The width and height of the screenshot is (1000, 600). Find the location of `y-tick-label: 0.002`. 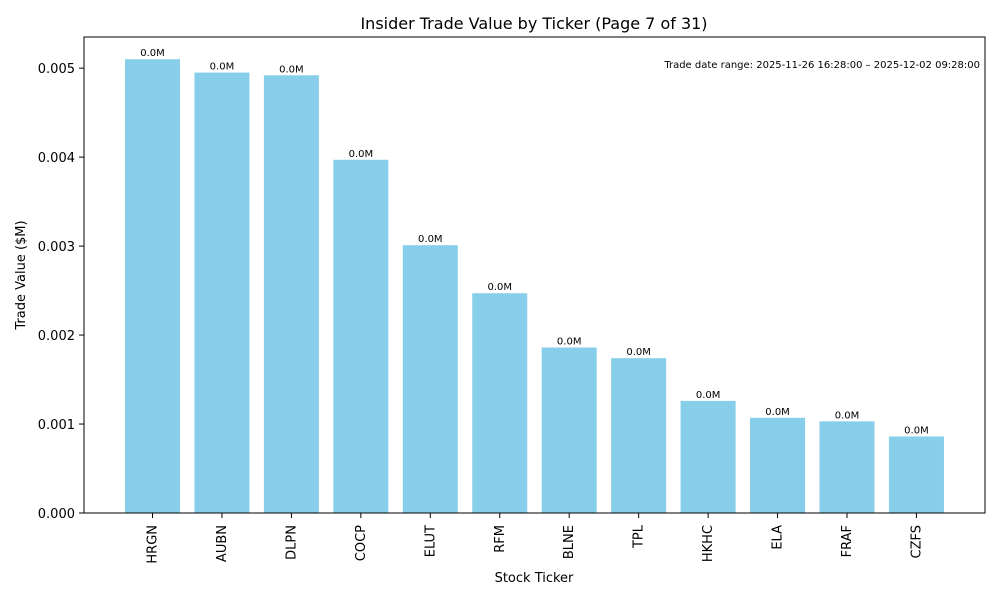

y-tick-label: 0.002 is located at coordinates (56, 336).